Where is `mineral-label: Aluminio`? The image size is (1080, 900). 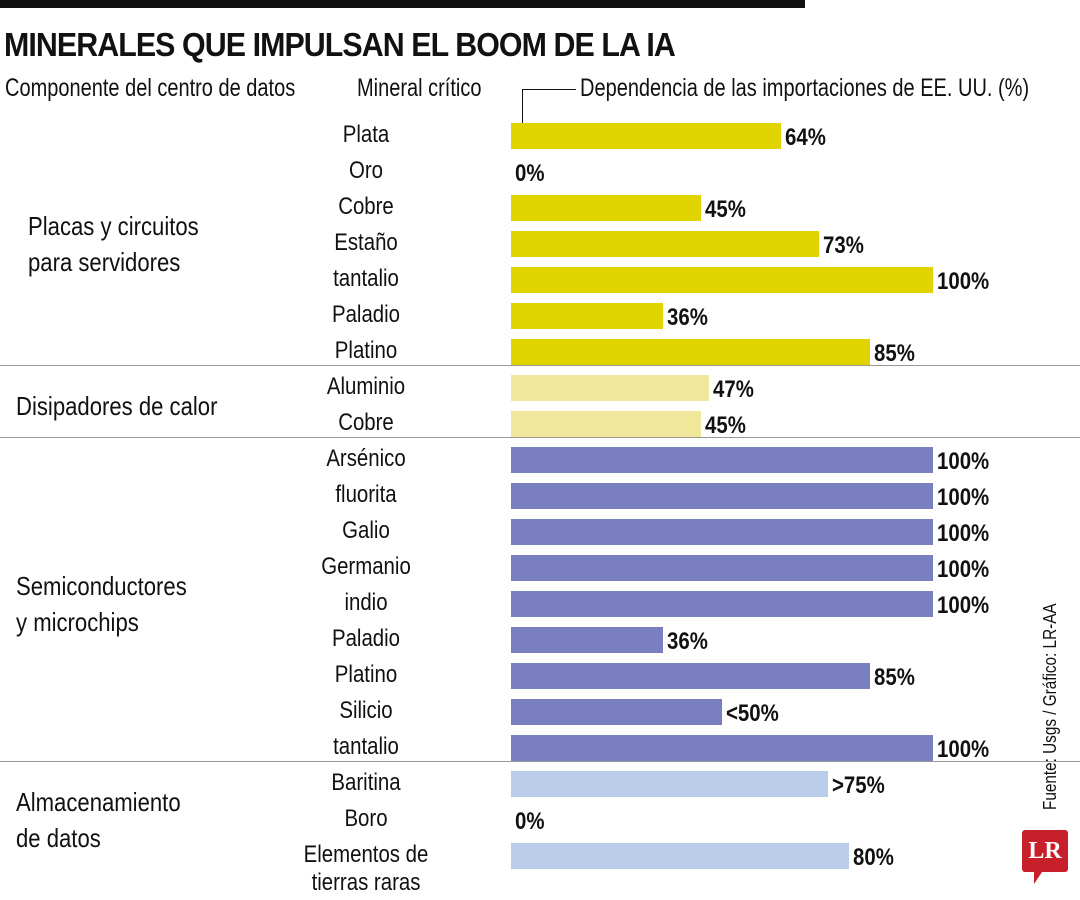
mineral-label: Aluminio is located at coordinates (366, 386).